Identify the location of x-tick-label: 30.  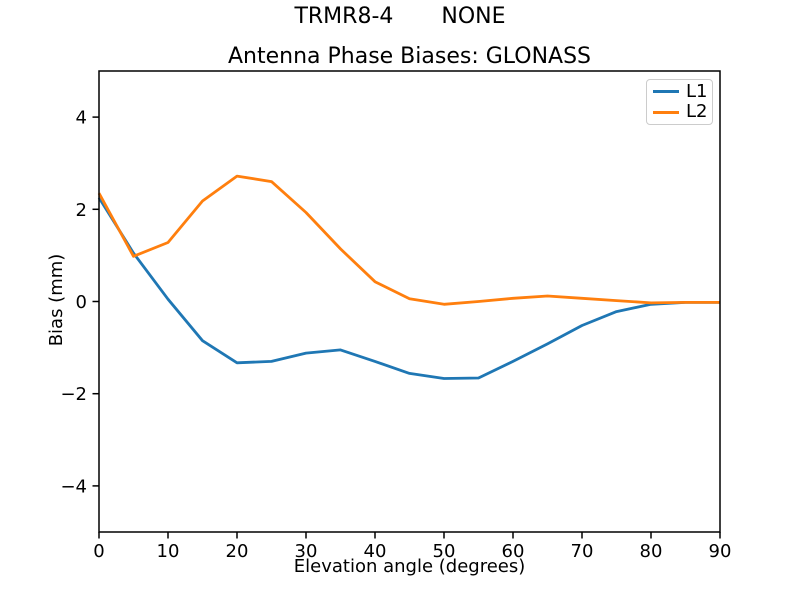
(306, 551).